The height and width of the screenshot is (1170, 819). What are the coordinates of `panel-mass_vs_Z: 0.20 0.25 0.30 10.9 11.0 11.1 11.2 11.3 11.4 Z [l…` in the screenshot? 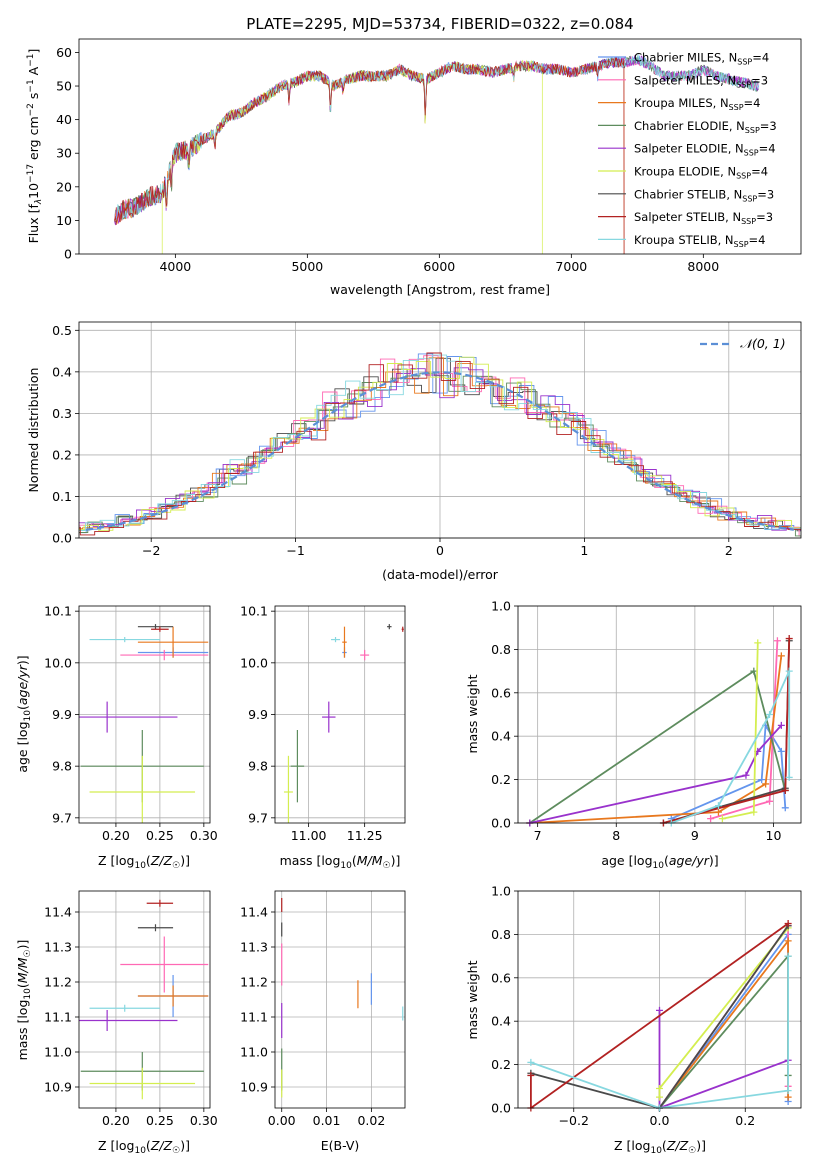 It's located at (116, 1023).